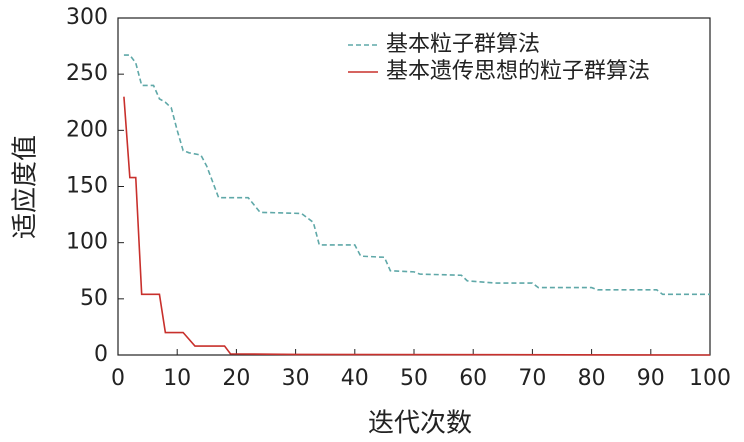 Image resolution: width=744 pixels, height=442 pixels. I want to click on y-tick-label: 200, so click(87, 129).